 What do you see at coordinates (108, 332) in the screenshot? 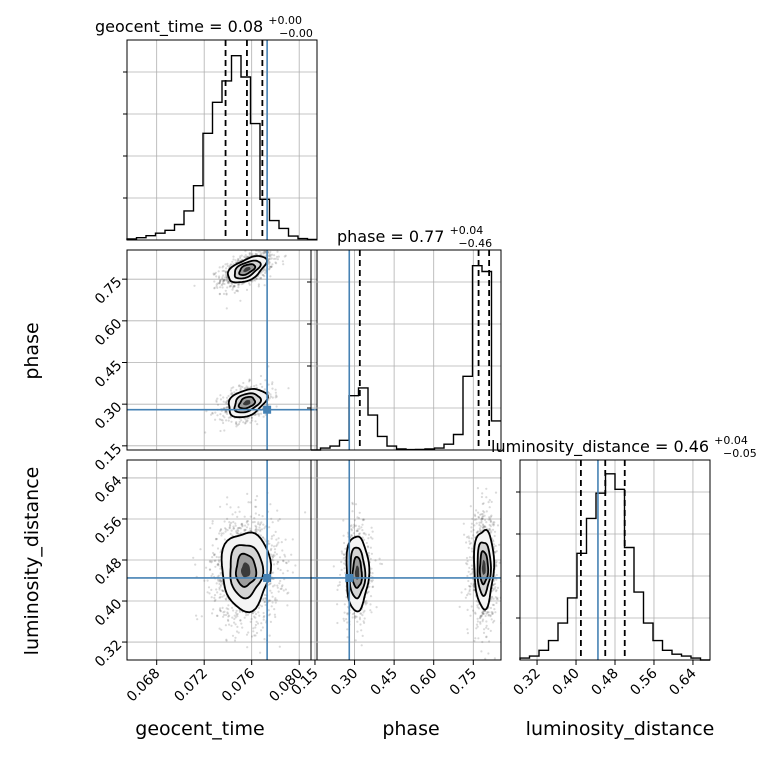
I see `y-tick-label-phase: 0.60` at bounding box center [108, 332].